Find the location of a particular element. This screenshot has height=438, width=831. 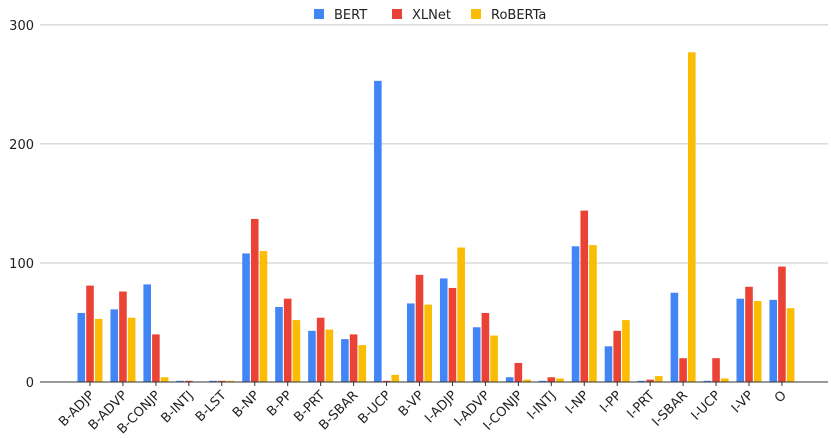

bar-xlnet-i-conjp is located at coordinates (518, 372).